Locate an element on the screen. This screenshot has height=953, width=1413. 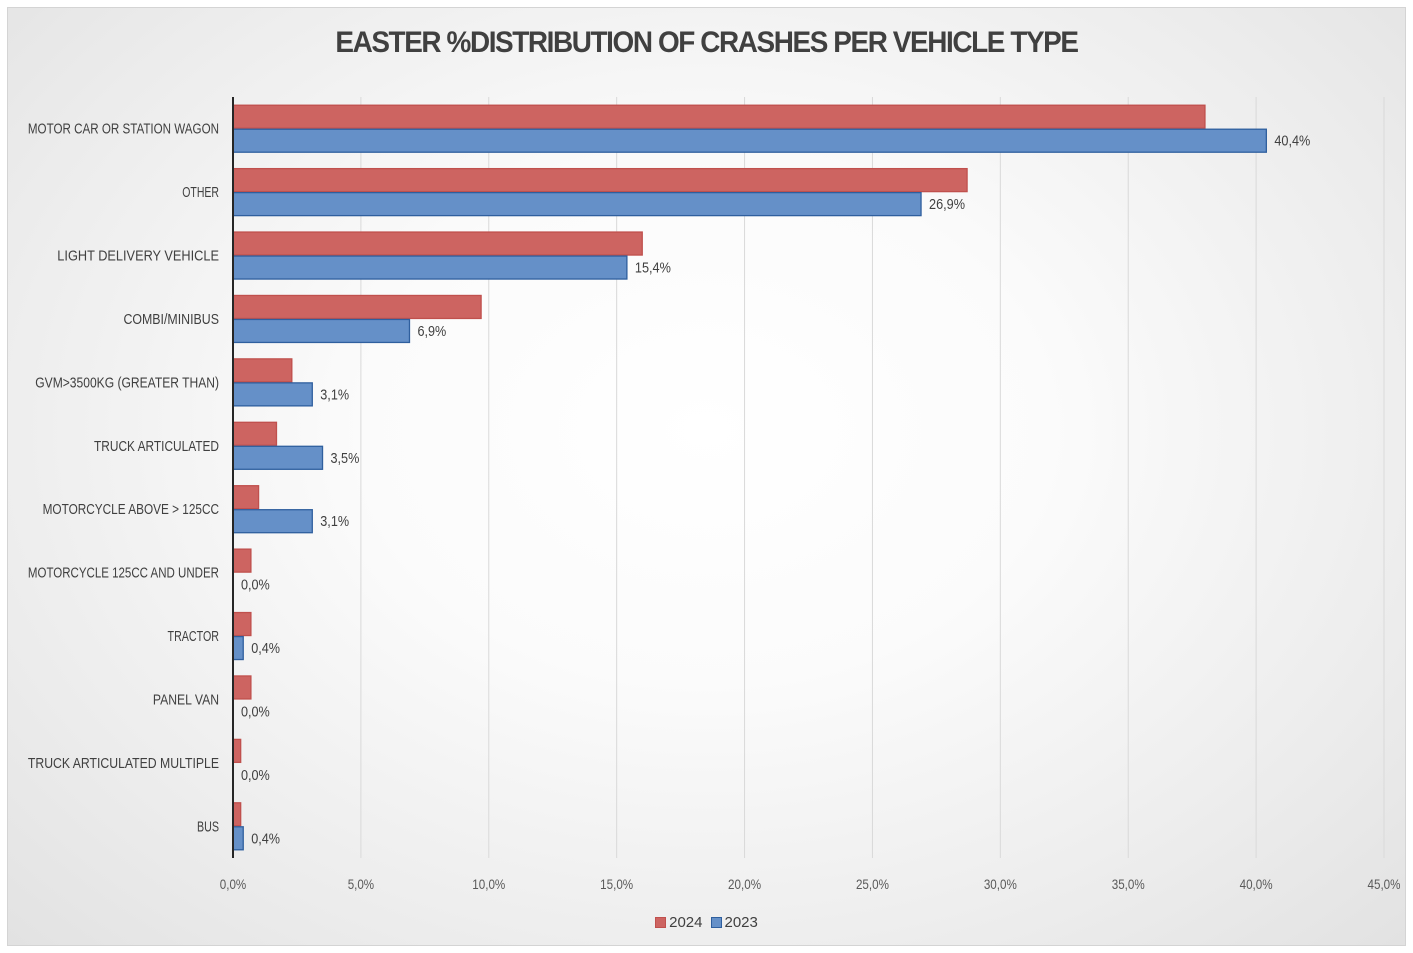
x-tick-label: 45,0% is located at coordinates (1384, 884).